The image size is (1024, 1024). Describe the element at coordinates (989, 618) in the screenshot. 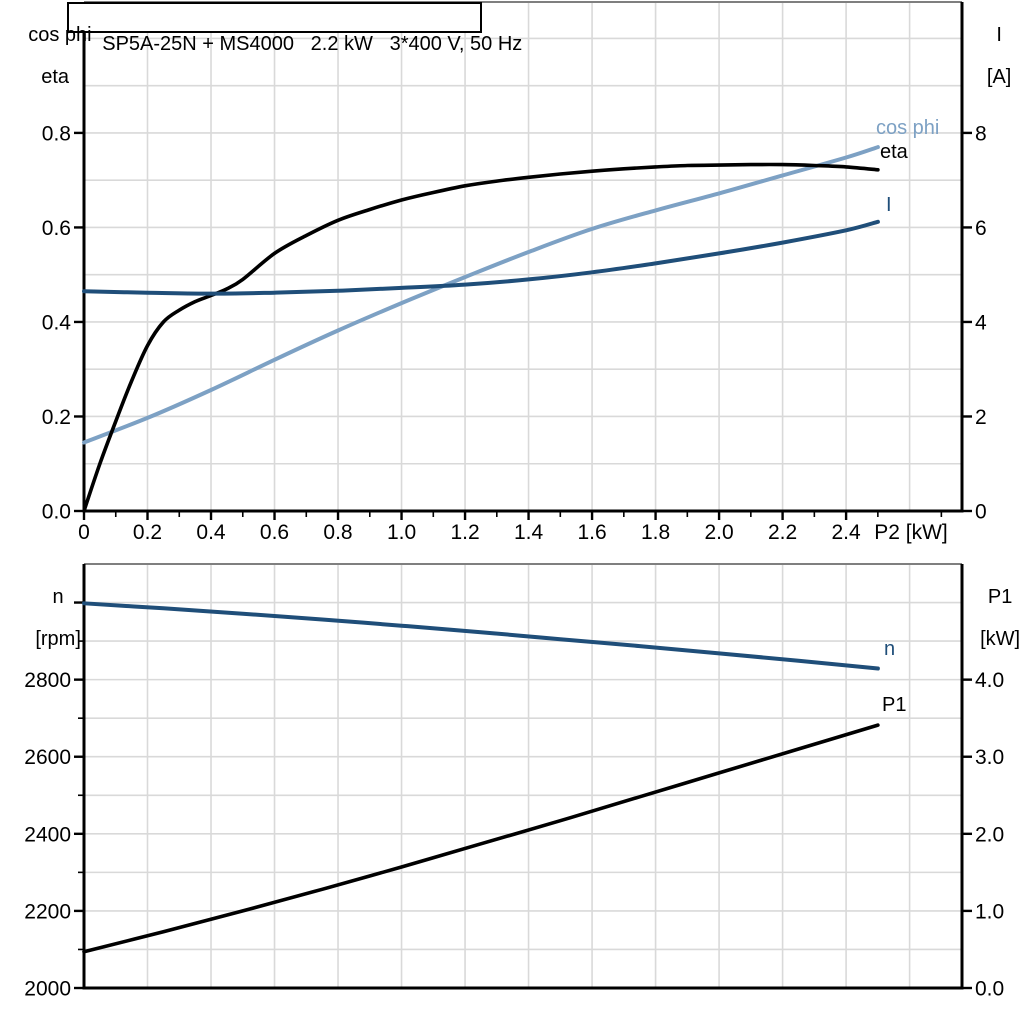

I see `bottom-chart-right-axis-label: P1 [kW]` at that location.